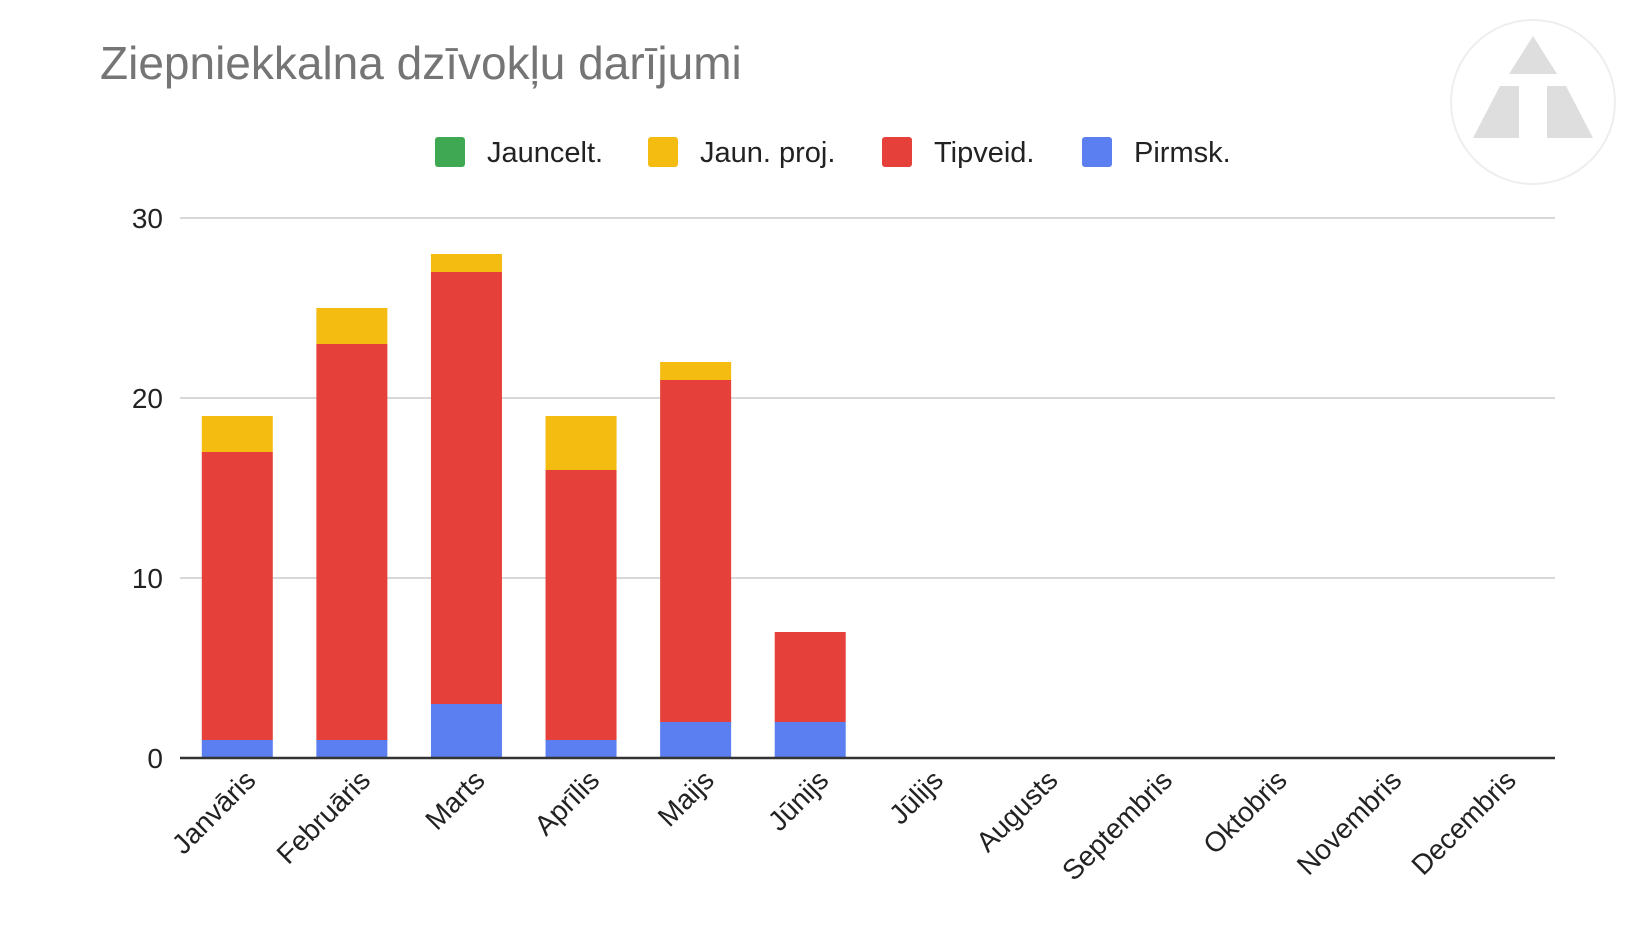 This screenshot has height=929, width=1640. Describe the element at coordinates (1349, 822) in the screenshot. I see `x-tick-label: Novembris` at that location.